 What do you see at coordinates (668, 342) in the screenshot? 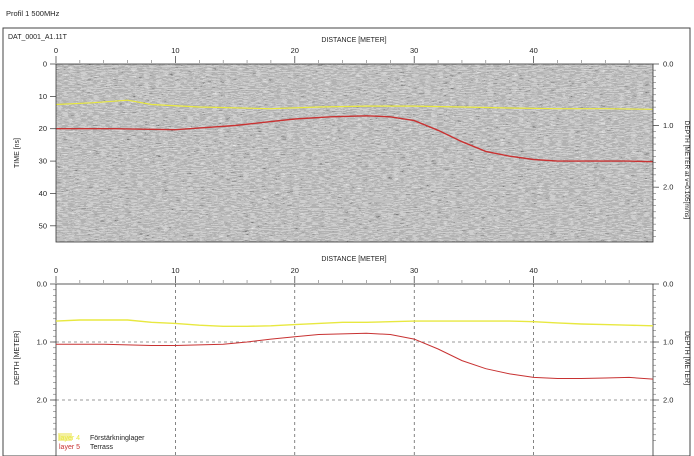
I see `bottom-y2-tick-label: 1.0` at bounding box center [668, 342].